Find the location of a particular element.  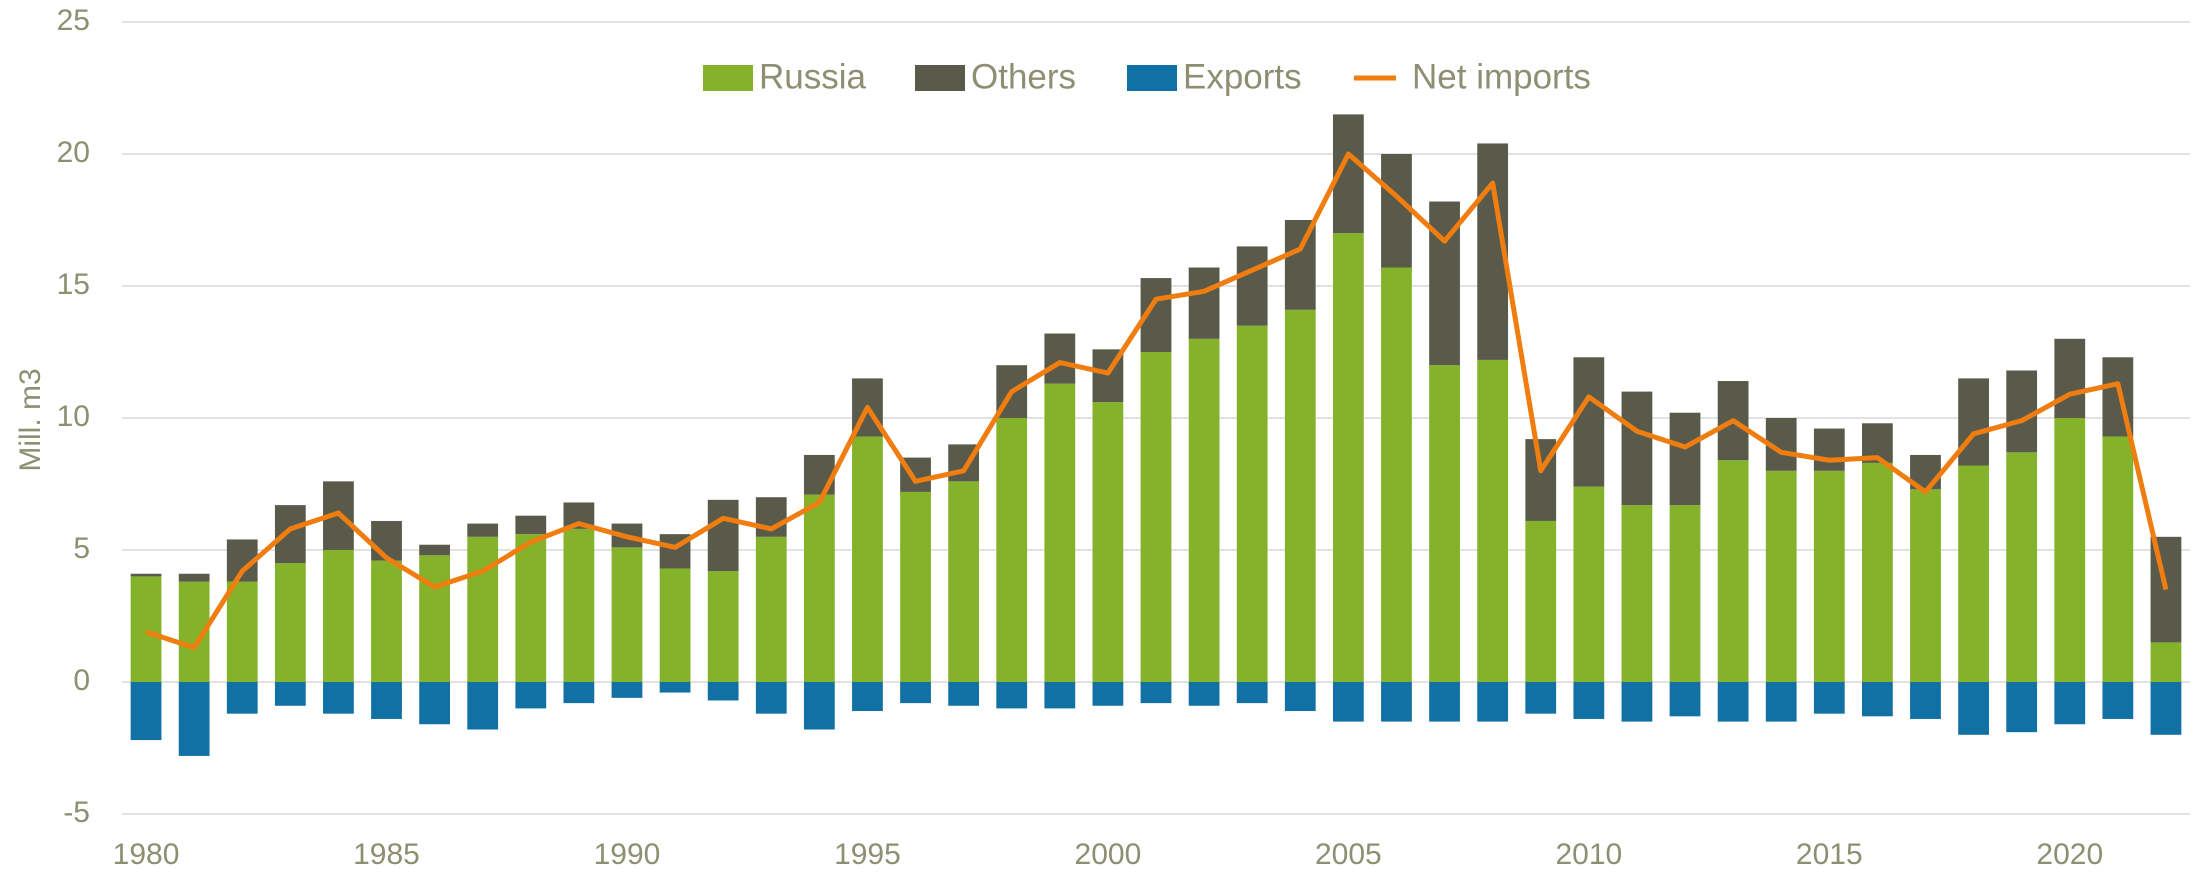

x-tick-label: 1995 is located at coordinates (867, 854).